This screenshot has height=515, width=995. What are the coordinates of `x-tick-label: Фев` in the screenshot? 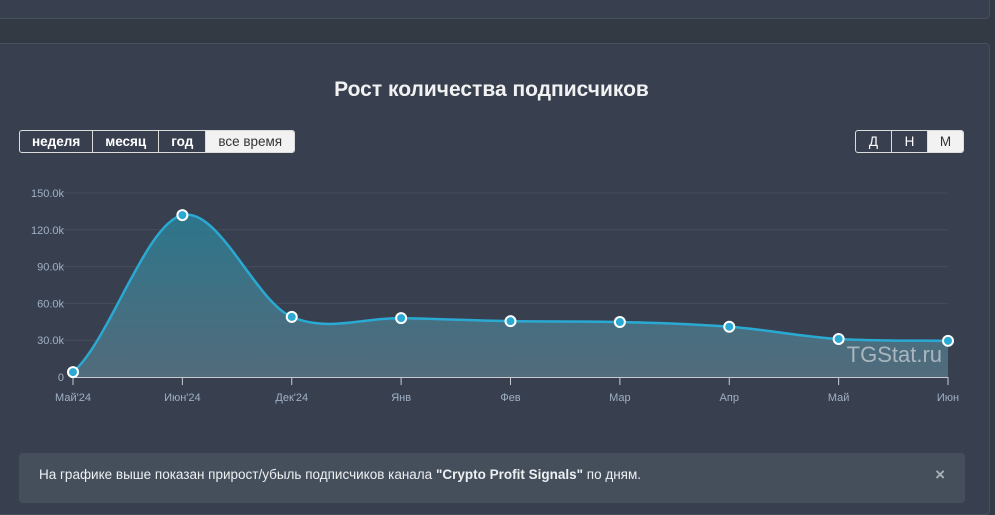 It's located at (510, 398).